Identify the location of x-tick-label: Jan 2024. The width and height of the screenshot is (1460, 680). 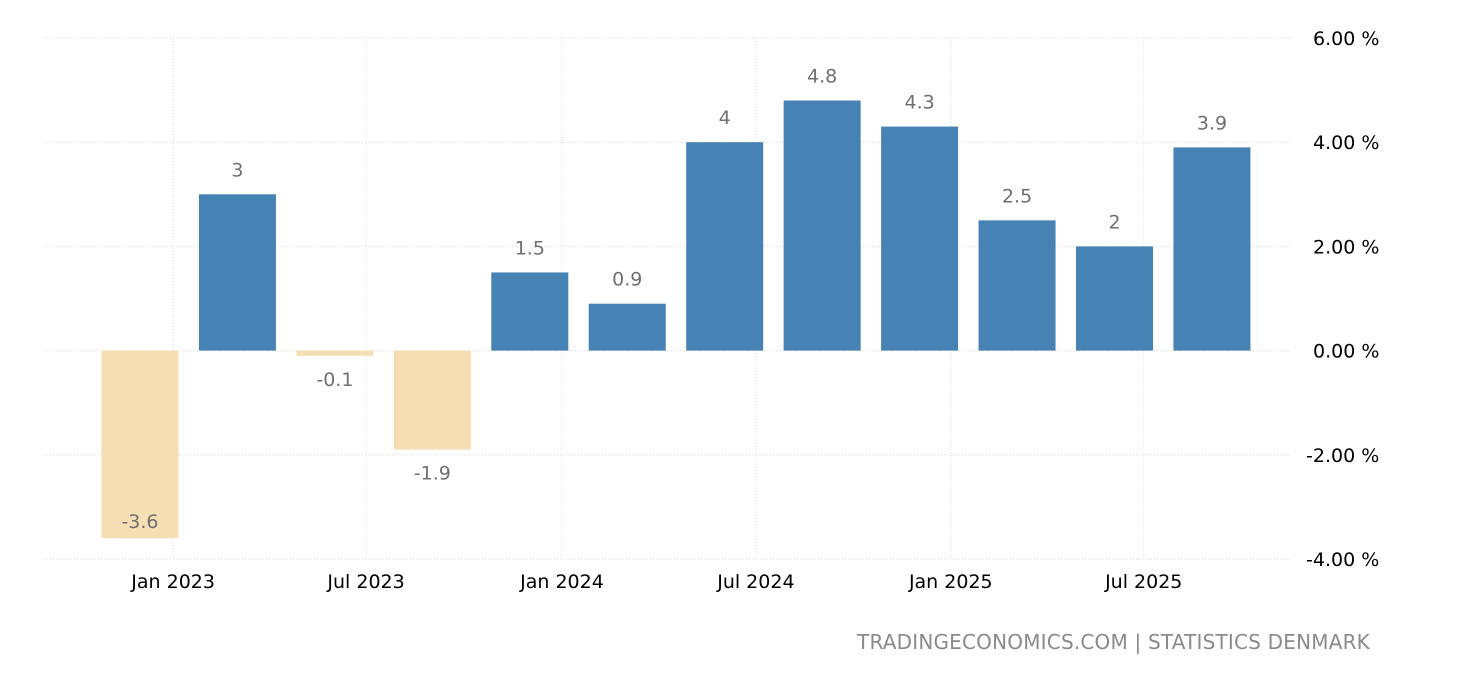
(561, 582).